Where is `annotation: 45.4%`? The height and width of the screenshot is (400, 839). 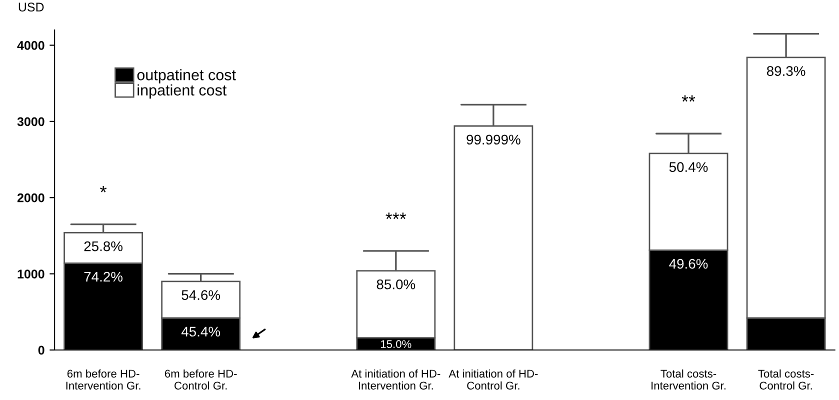 annotation: 45.4% is located at coordinates (200, 331).